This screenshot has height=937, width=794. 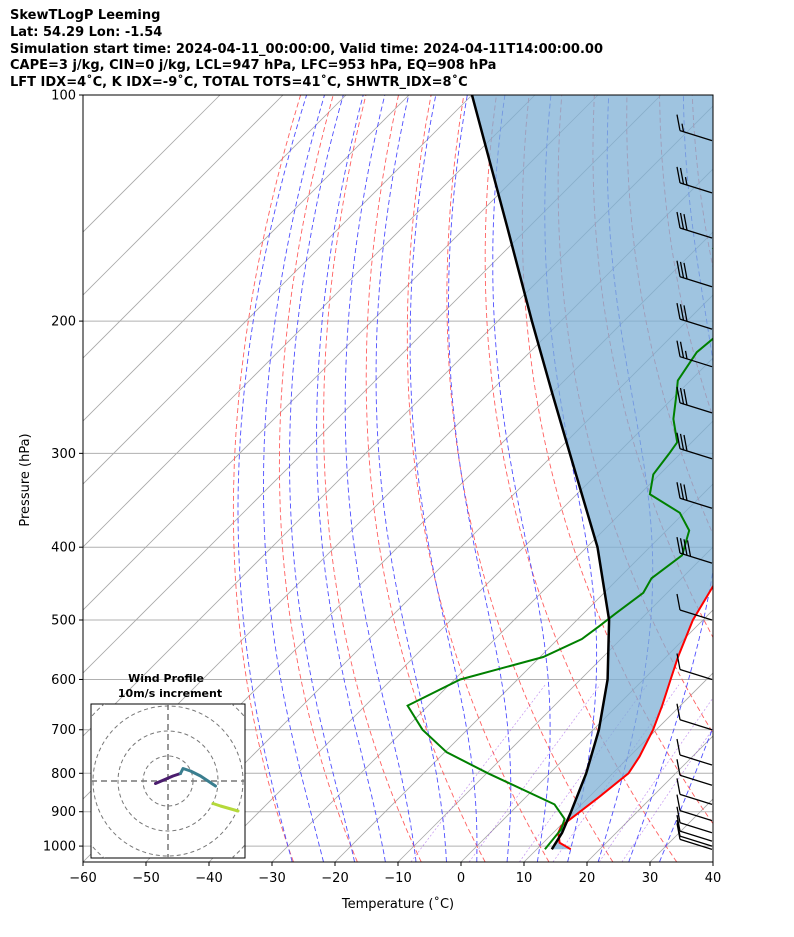 I want to click on x-tick-label: −40, so click(x=208, y=878).